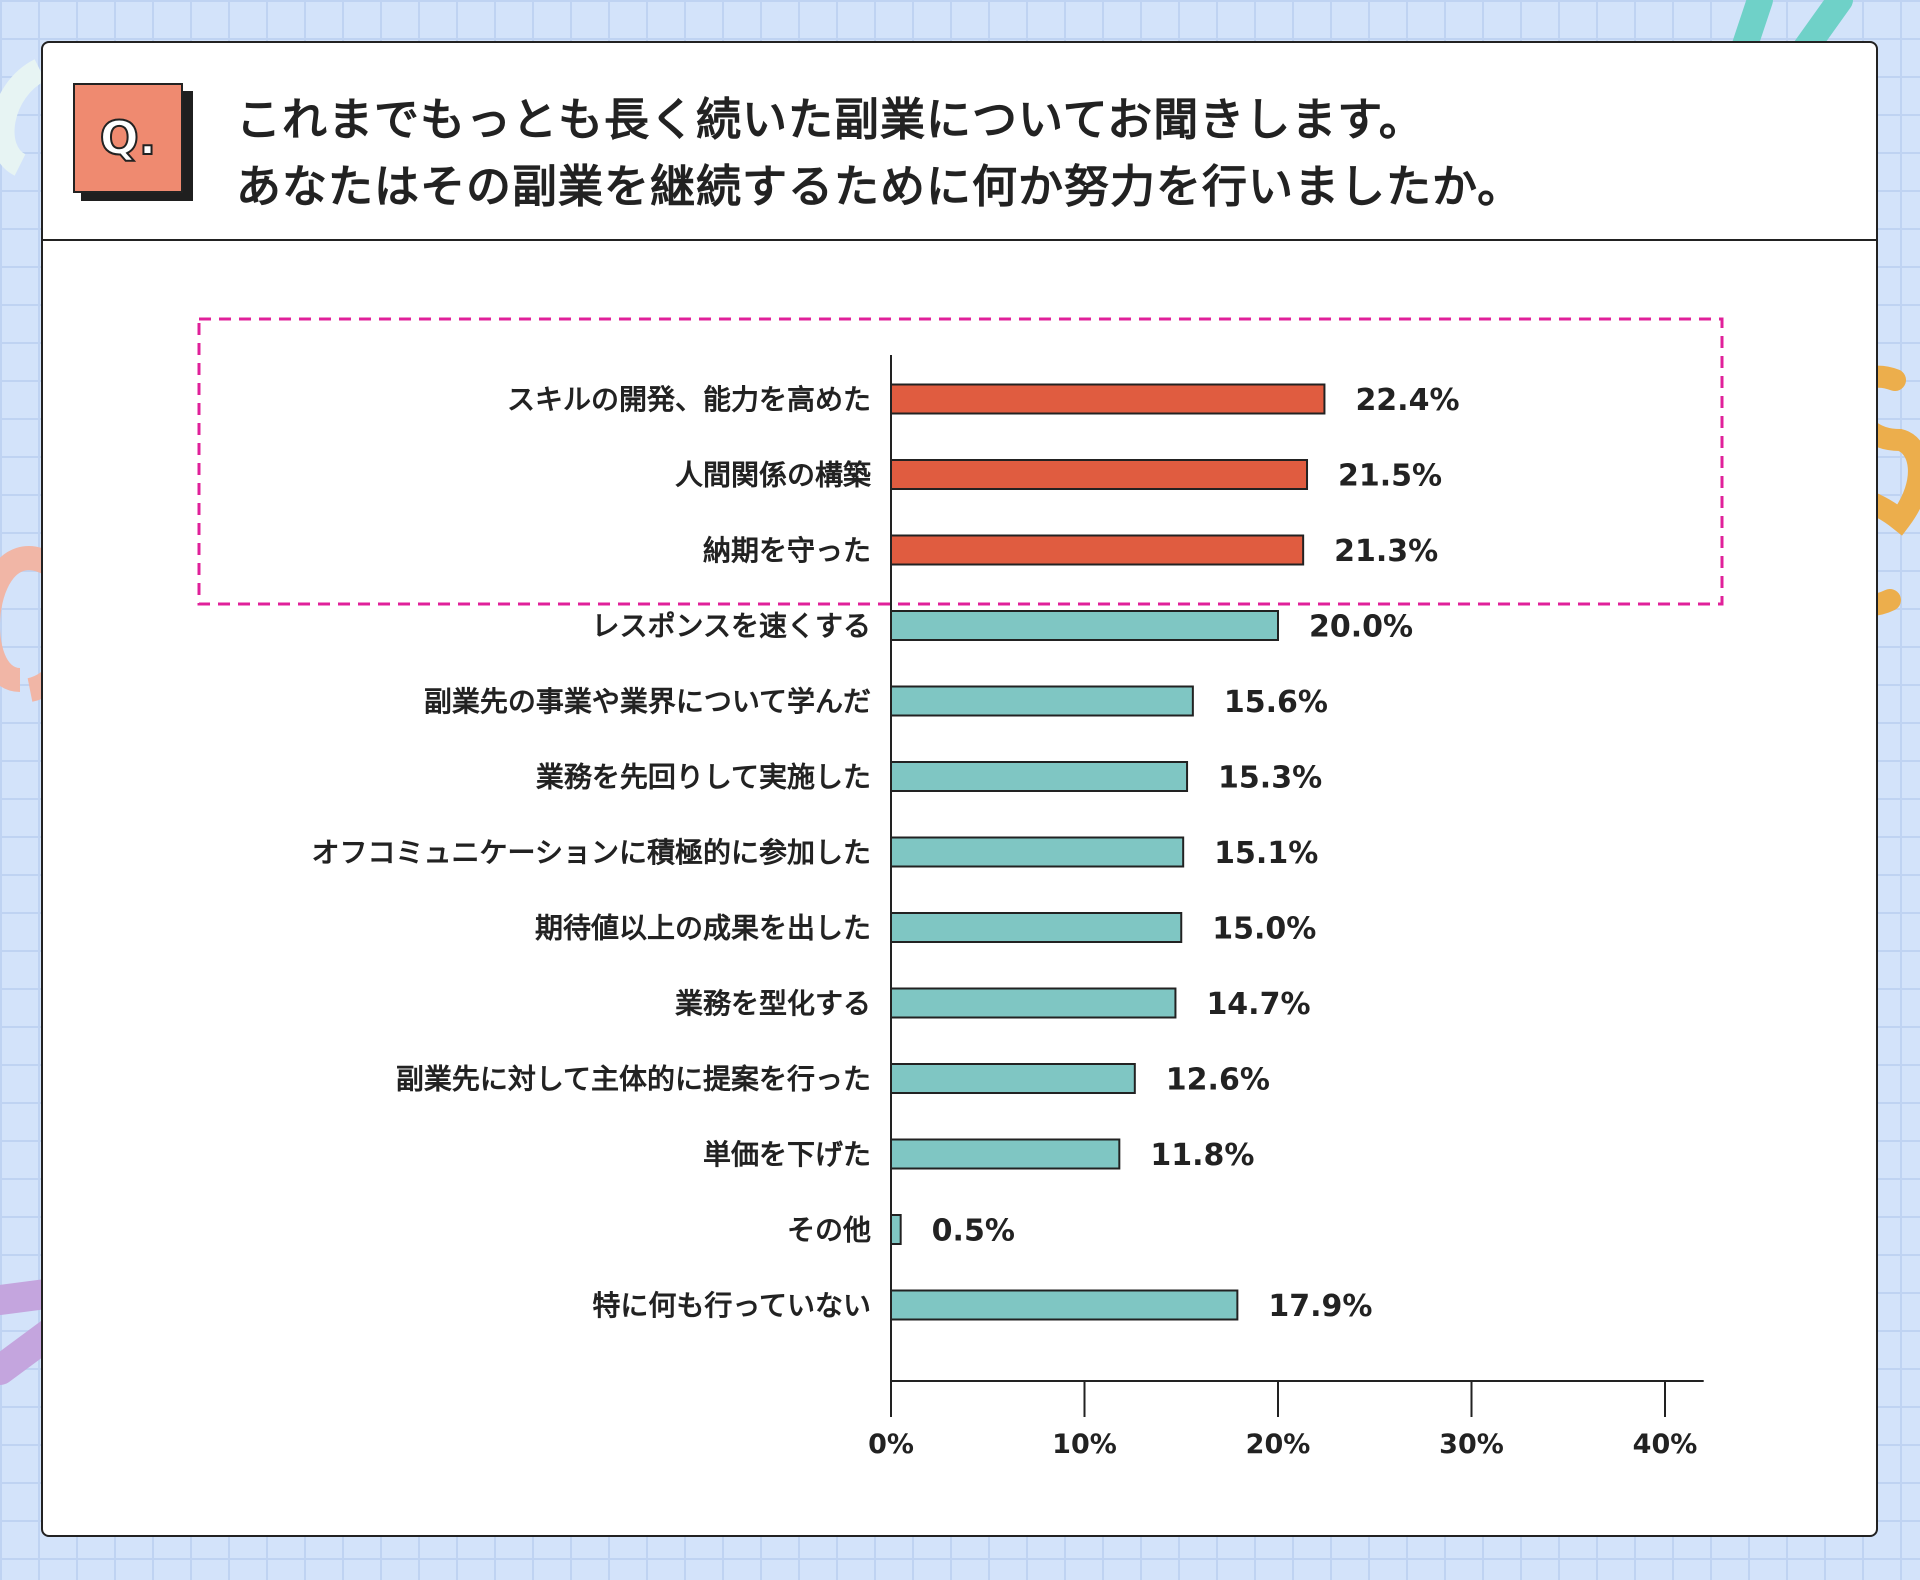  What do you see at coordinates (787, 1154) in the screenshot?
I see `category-label-10: 単価を下げた` at bounding box center [787, 1154].